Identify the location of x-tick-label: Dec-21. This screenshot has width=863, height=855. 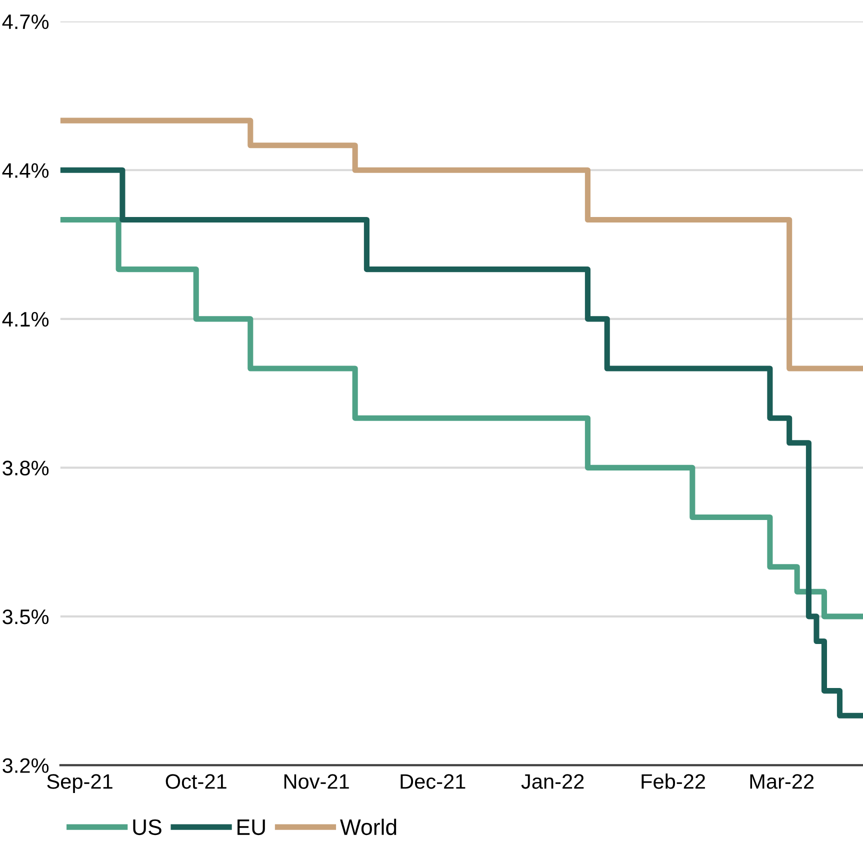
(433, 781).